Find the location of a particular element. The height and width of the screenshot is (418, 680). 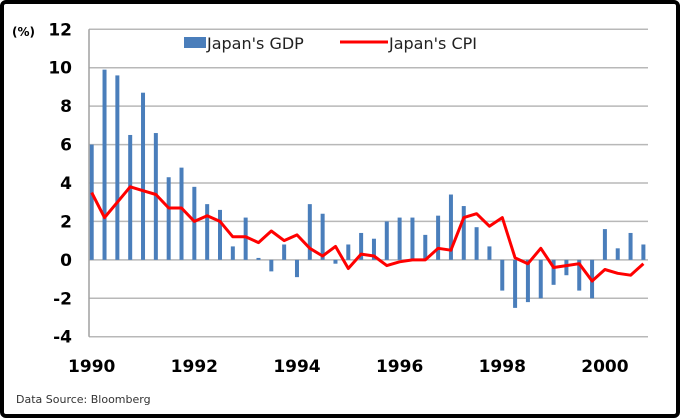

legend-swatch-gdp is located at coordinates (195, 42).